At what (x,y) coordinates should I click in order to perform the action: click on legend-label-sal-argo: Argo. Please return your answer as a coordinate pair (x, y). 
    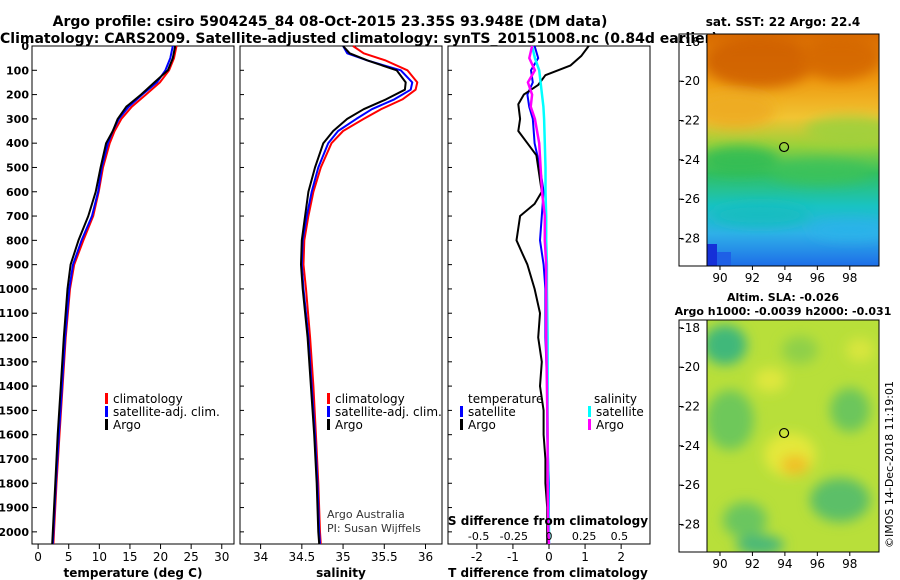
    Looking at the image, I should click on (610, 425).